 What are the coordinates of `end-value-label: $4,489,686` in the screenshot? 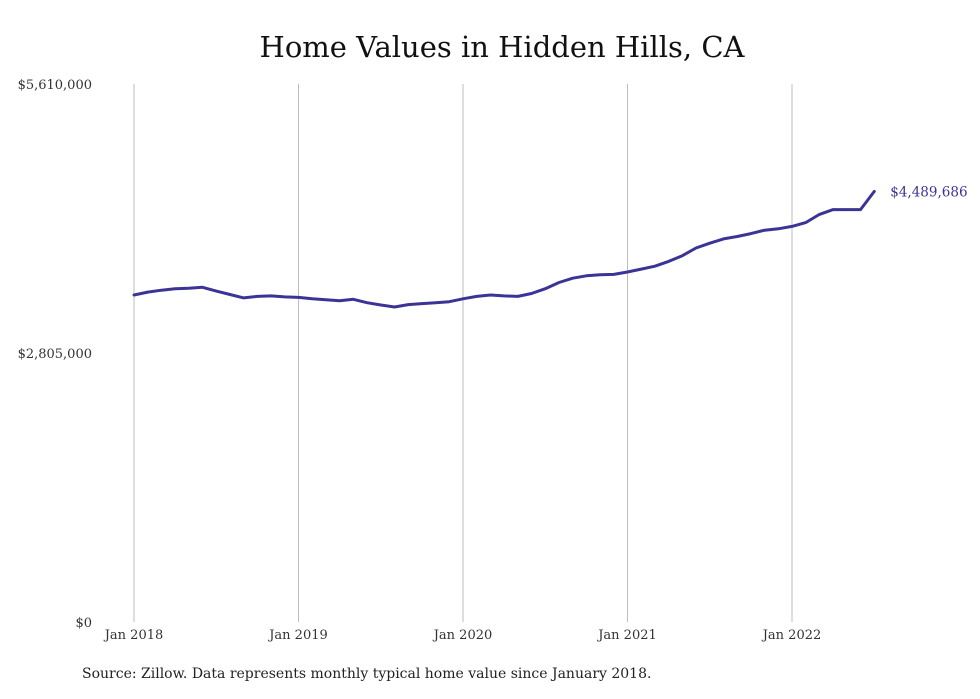 It's located at (928, 192).